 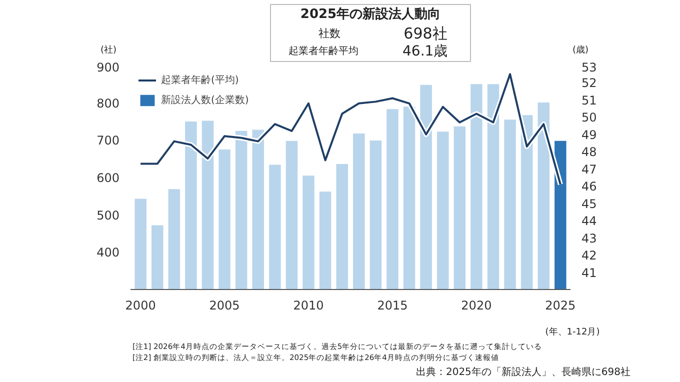 What do you see at coordinates (572, 332) in the screenshot?
I see `x-axis-title: (年、1-12月)` at bounding box center [572, 332].